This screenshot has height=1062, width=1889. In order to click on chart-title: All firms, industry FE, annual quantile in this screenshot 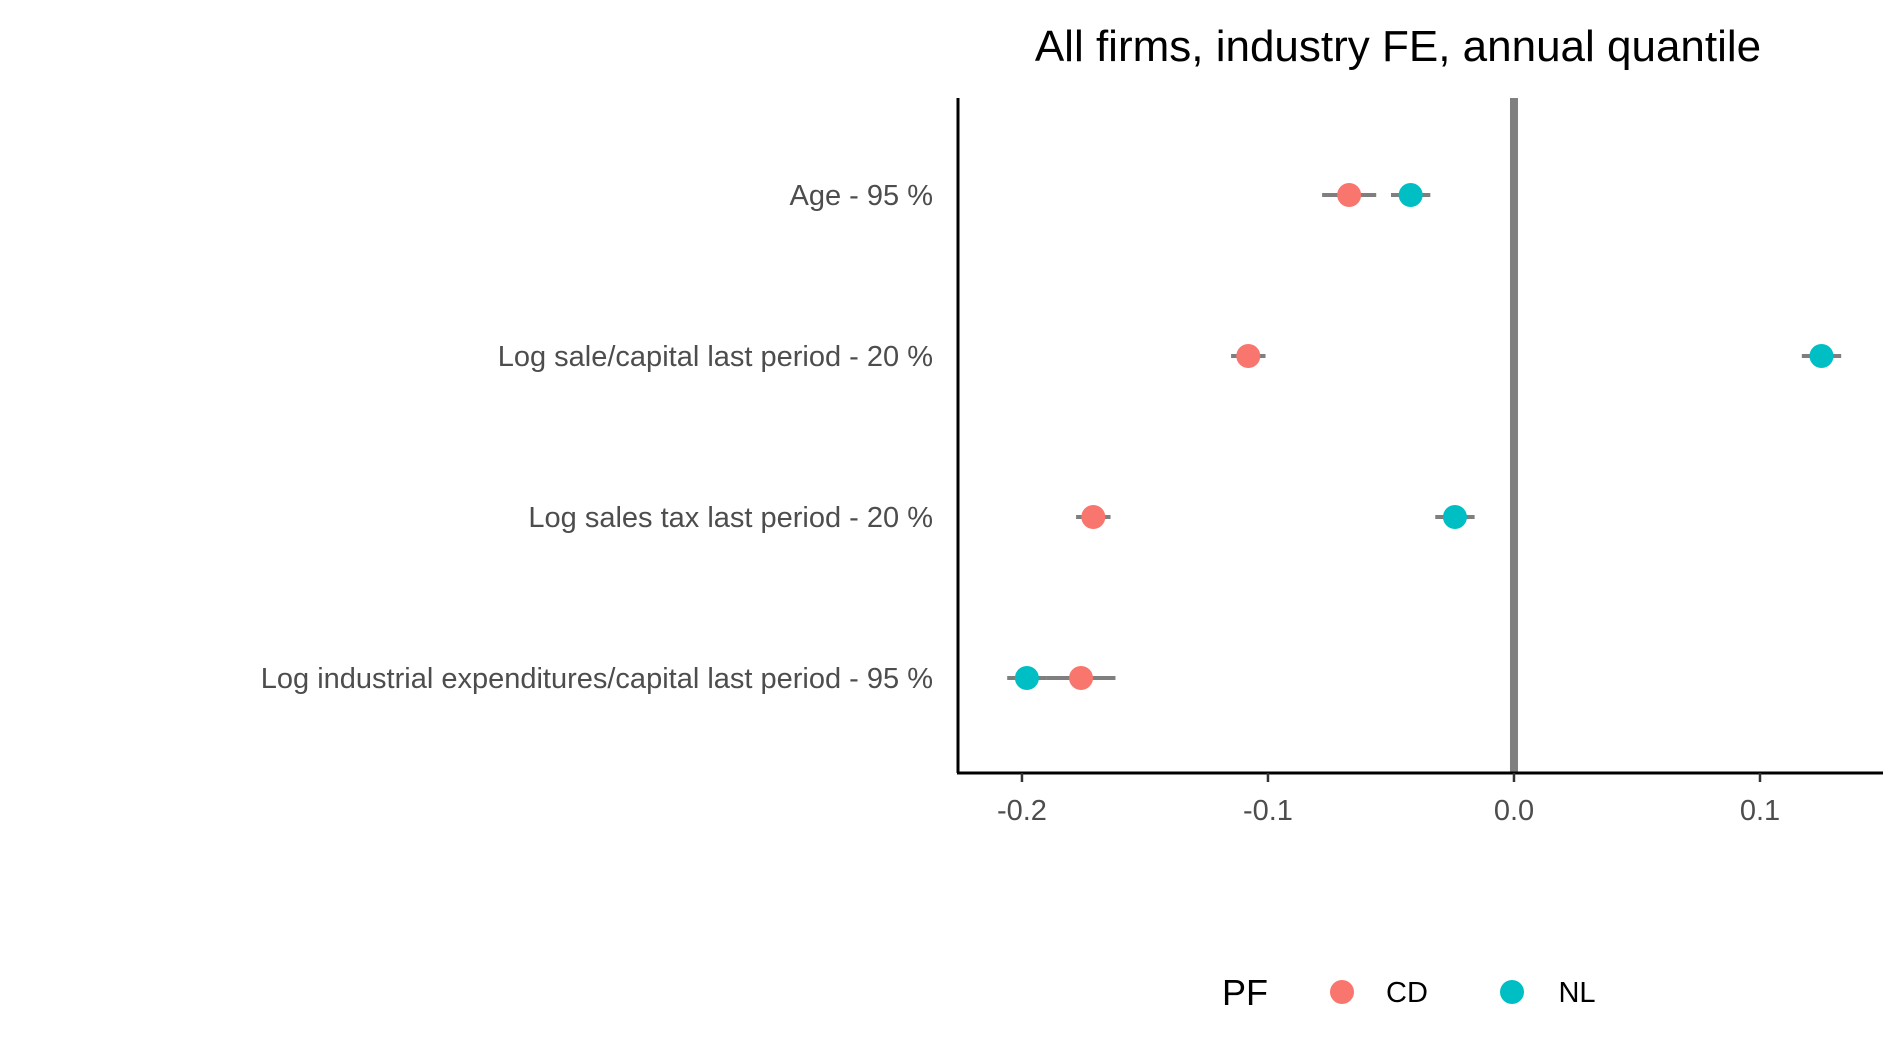, I will do `click(1398, 46)`.